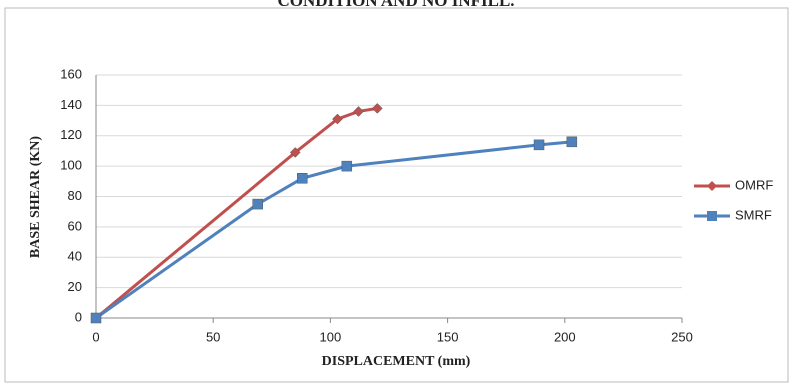 Image resolution: width=793 pixels, height=385 pixels. I want to click on x-tick-label: 200, so click(565, 336).